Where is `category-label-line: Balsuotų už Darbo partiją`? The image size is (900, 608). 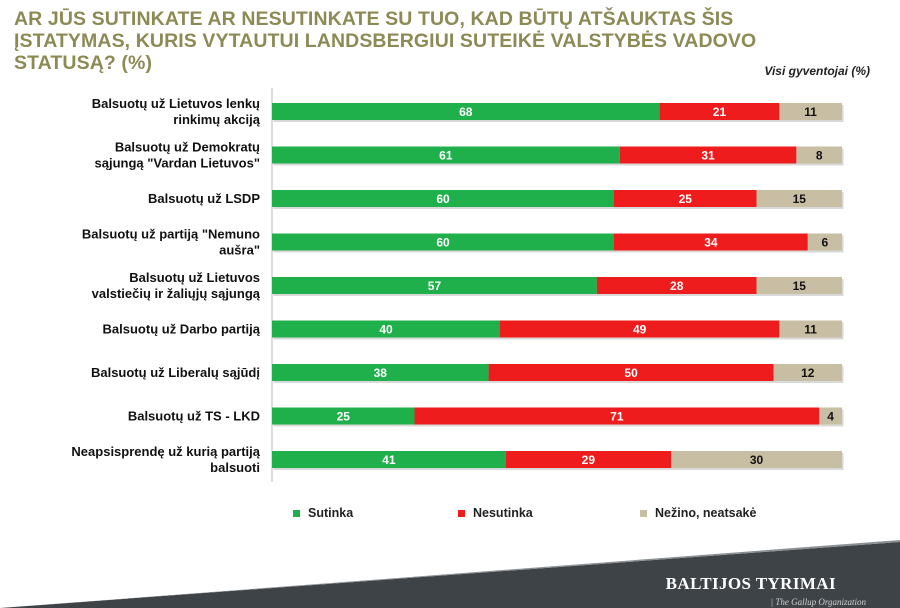 category-label-line: Balsuotų už Darbo partiją is located at coordinates (182, 329).